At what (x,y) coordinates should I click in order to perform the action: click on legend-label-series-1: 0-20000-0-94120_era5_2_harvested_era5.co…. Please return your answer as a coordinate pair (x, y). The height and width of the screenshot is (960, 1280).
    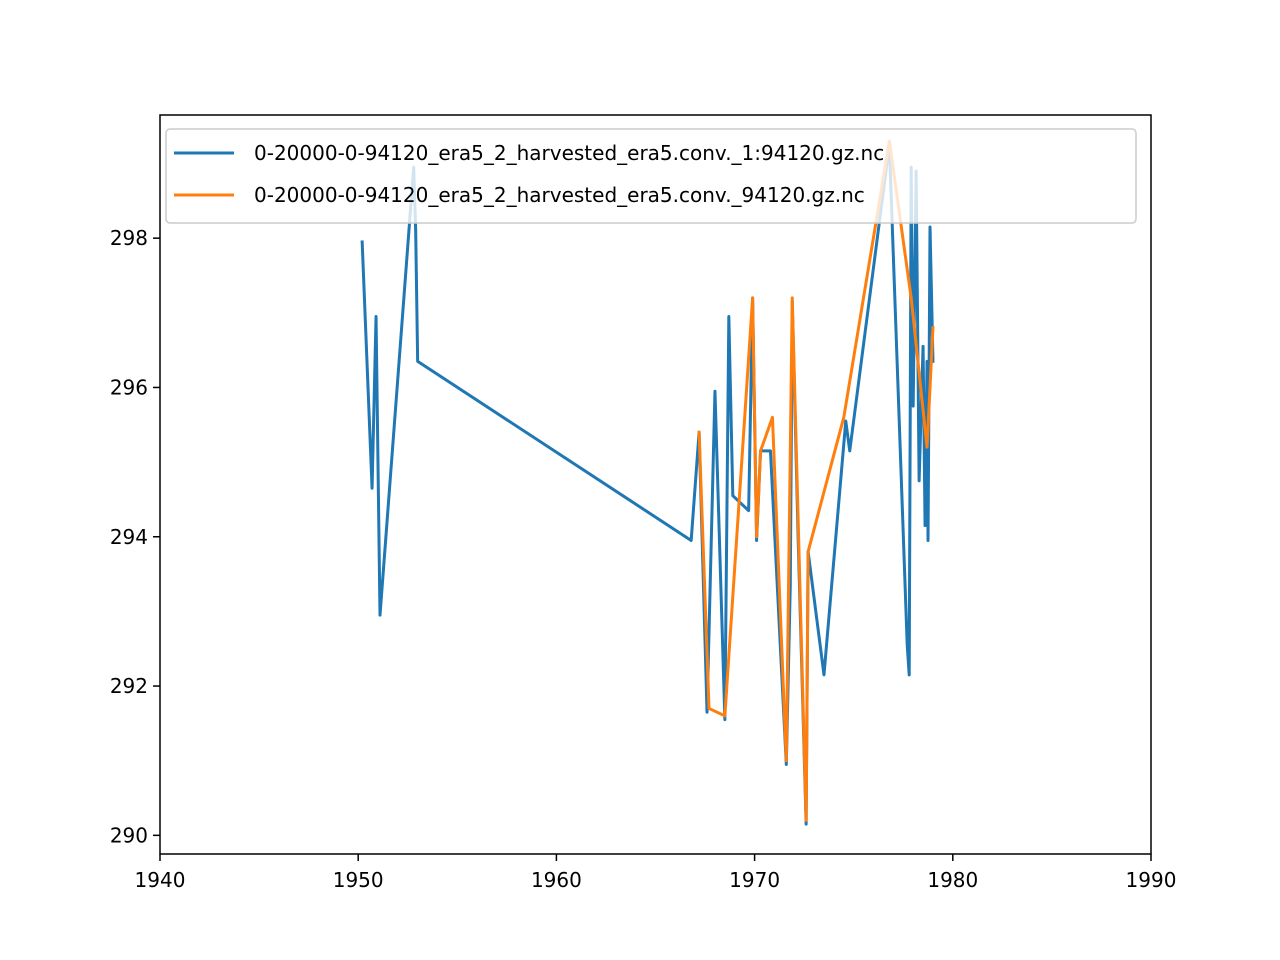
    Looking at the image, I should click on (569, 153).